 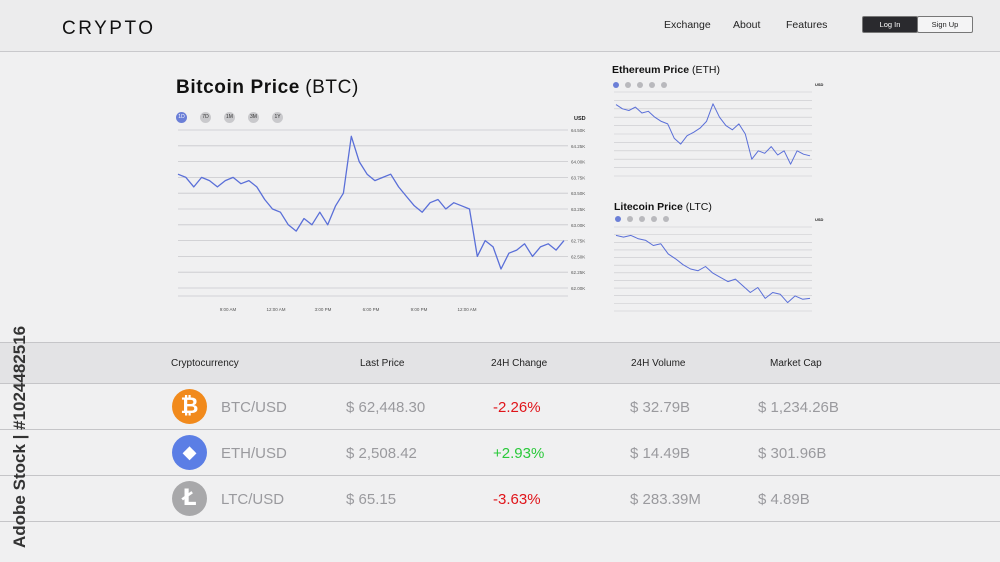 I want to click on ethereum-icon: ◆, so click(x=189, y=452).